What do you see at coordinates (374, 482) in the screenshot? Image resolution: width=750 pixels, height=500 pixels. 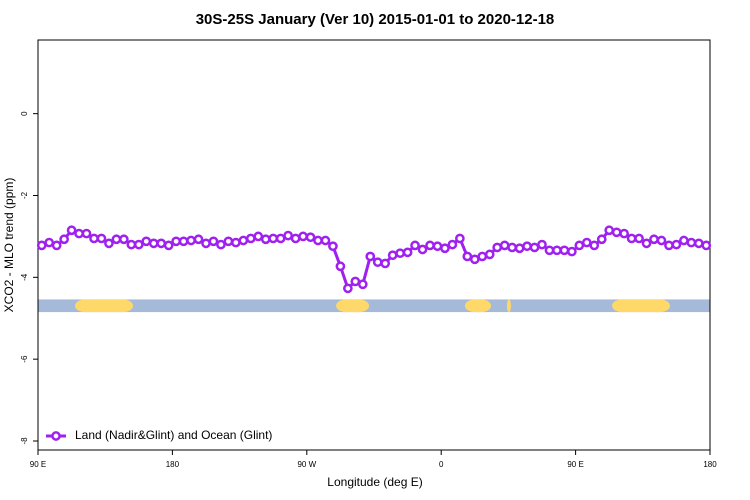 I see `x-axis-label: Longitude (deg E)` at bounding box center [374, 482].